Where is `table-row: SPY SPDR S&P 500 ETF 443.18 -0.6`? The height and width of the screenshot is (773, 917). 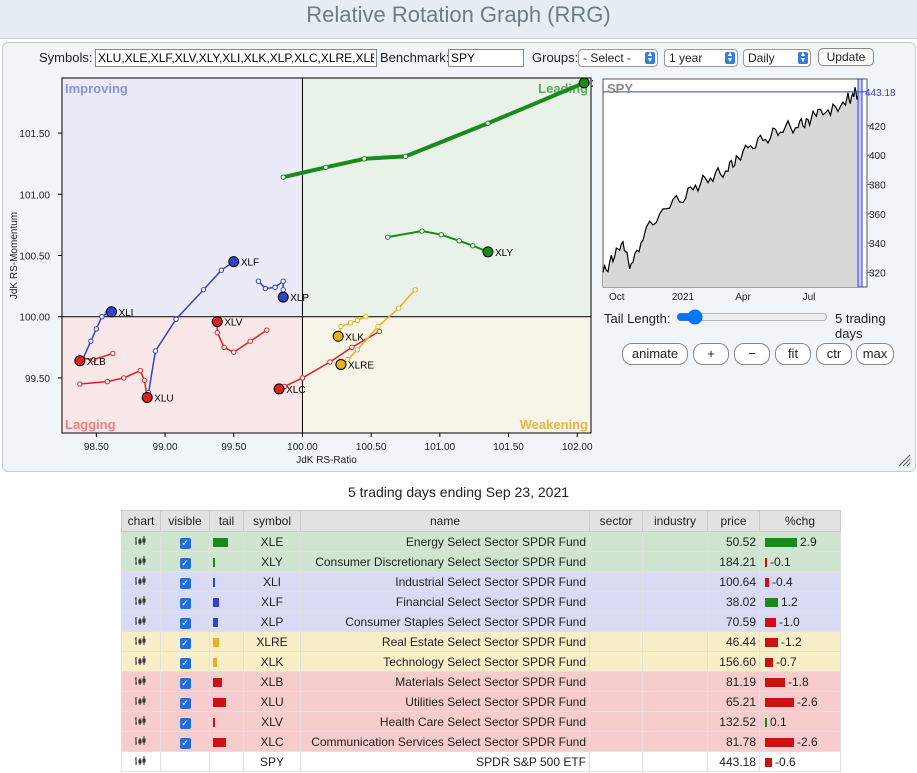
table-row: SPY SPDR S&P 500 ETF 443.18 -0.6 is located at coordinates (481, 761).